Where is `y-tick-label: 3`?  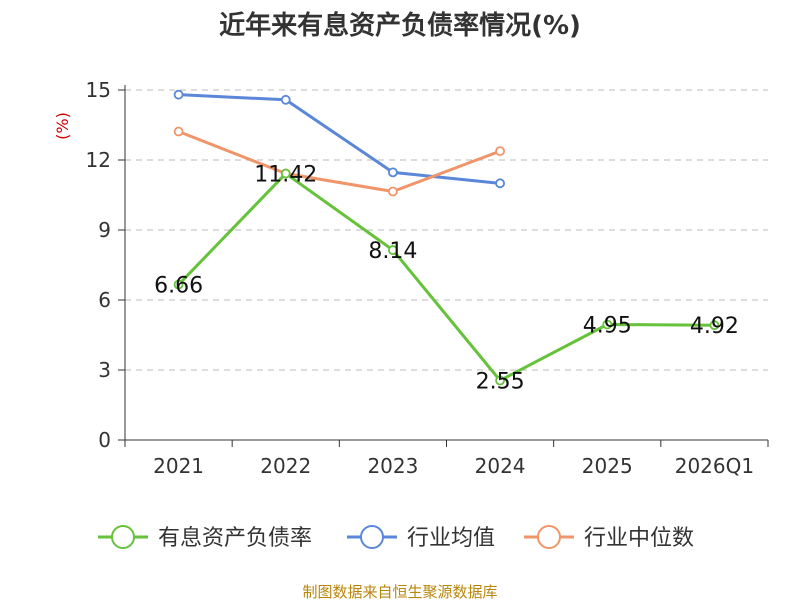 y-tick-label: 3 is located at coordinates (104, 370).